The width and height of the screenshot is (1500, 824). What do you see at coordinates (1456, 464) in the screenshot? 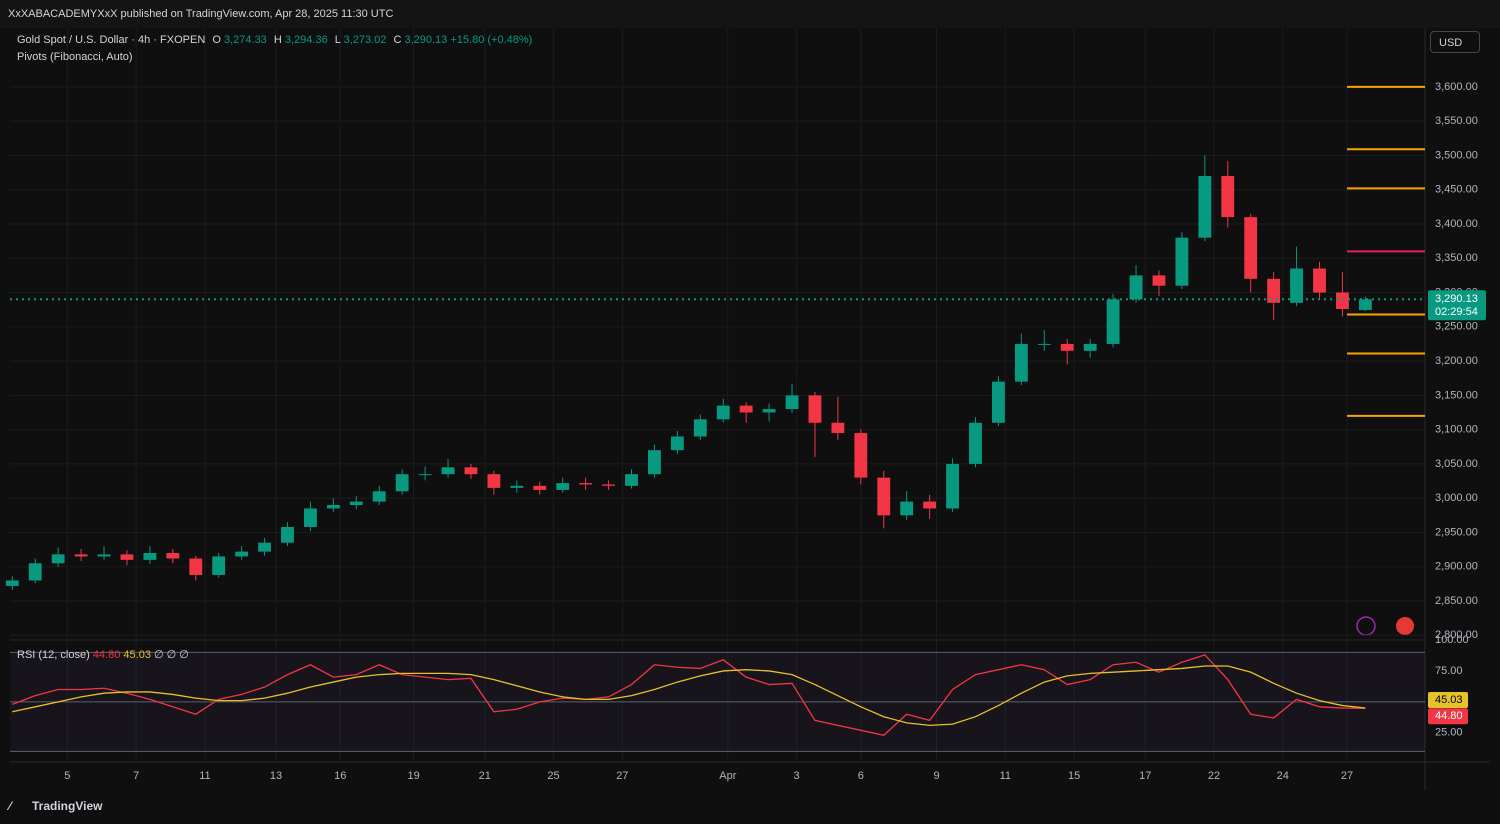
I see `y-tick-label: 3,050.00` at bounding box center [1456, 464].